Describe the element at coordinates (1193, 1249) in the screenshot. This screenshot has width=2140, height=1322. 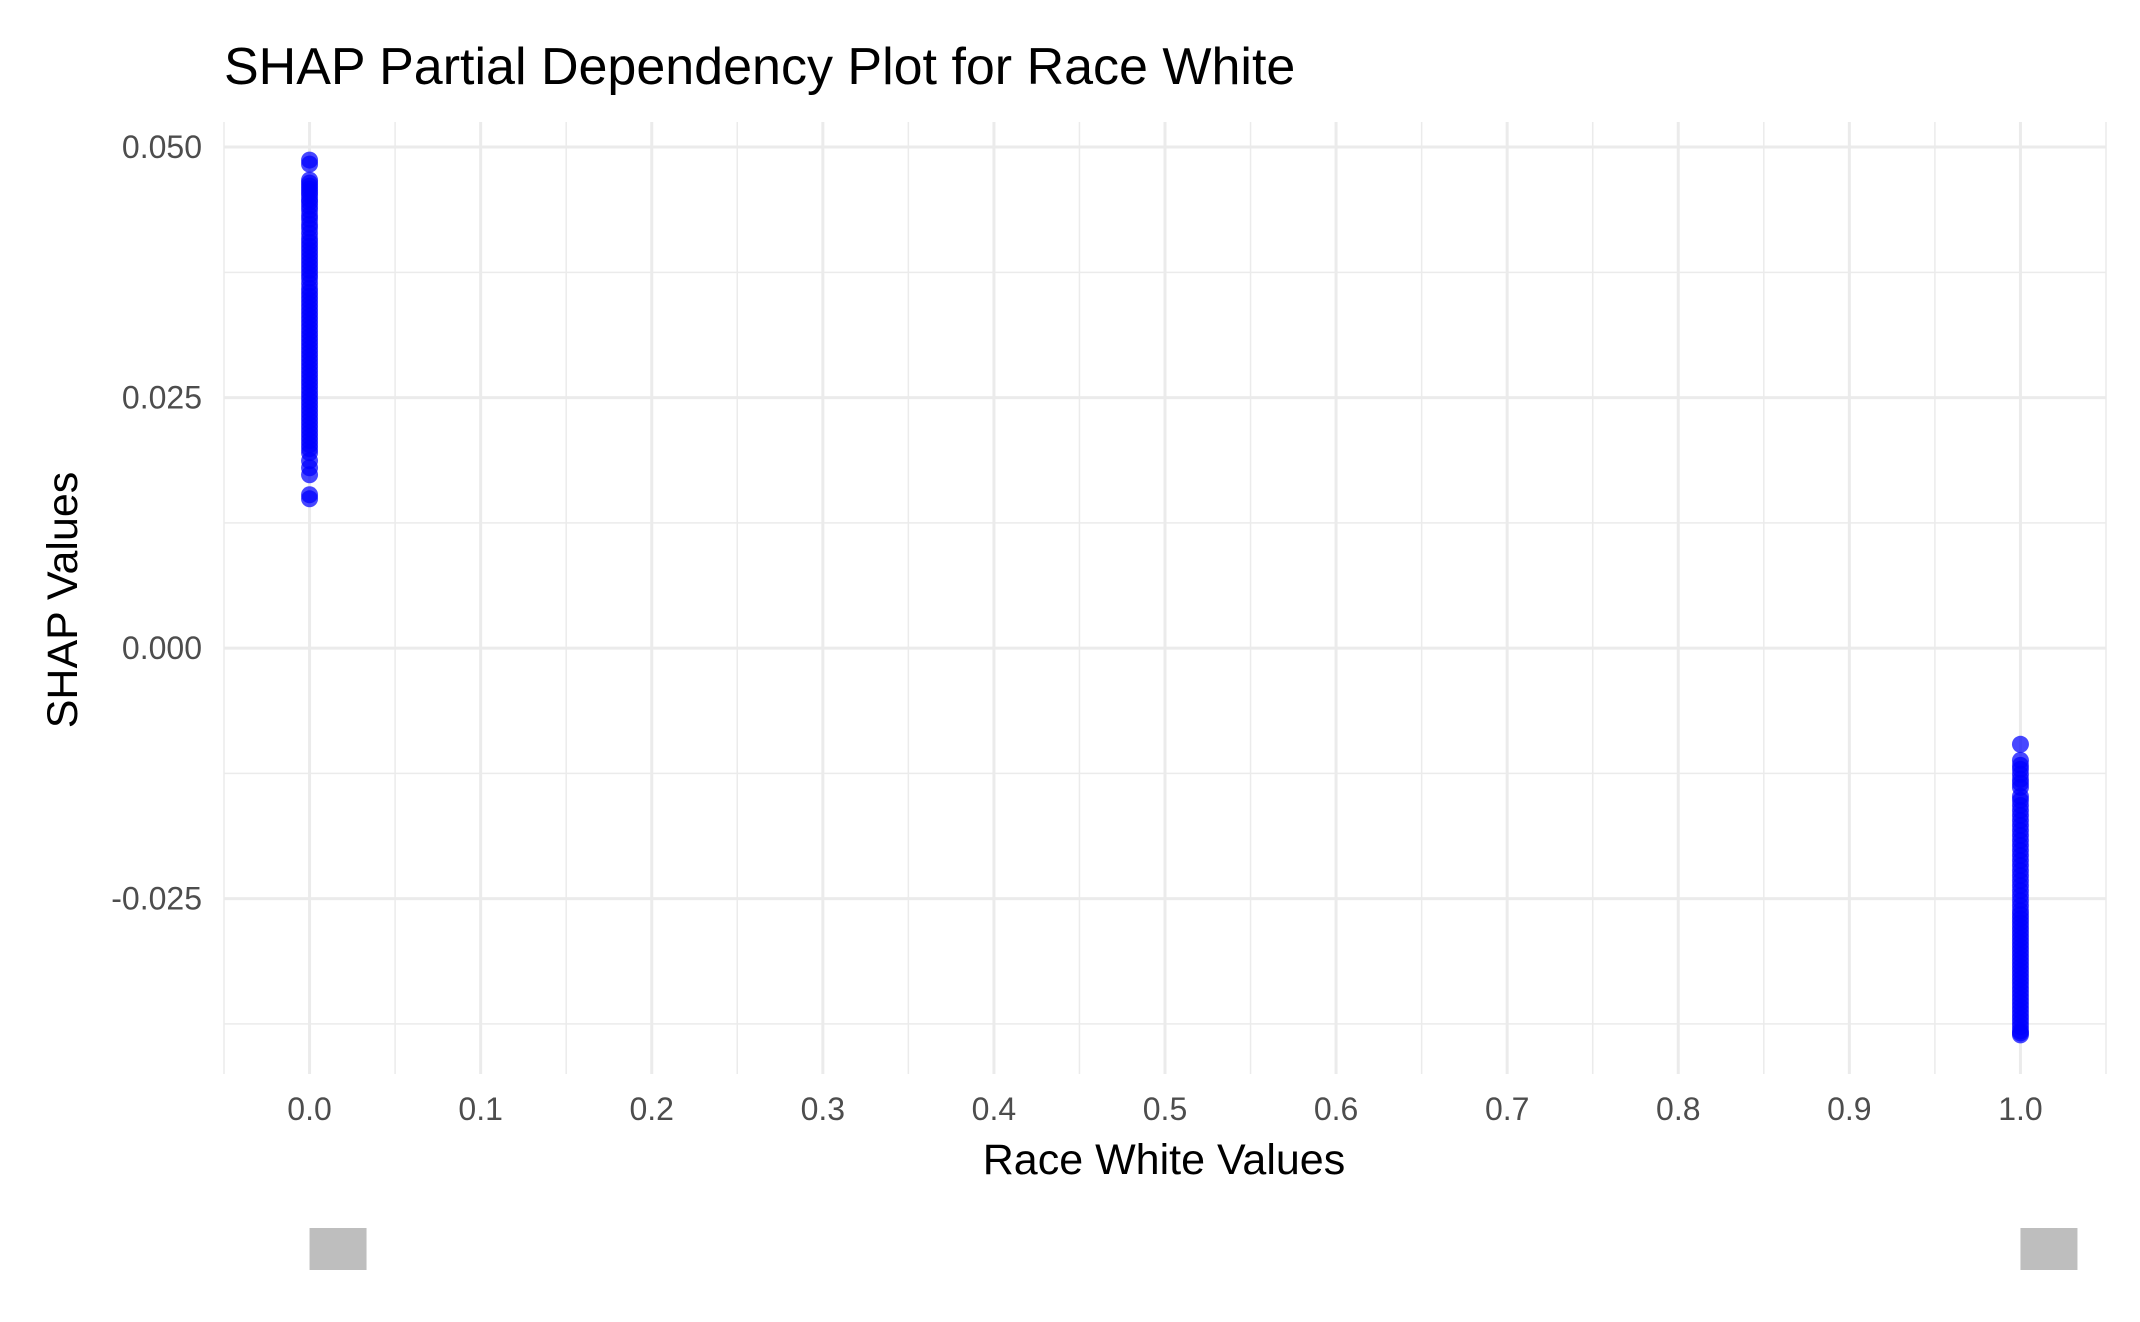
I see `rug-marks` at that location.